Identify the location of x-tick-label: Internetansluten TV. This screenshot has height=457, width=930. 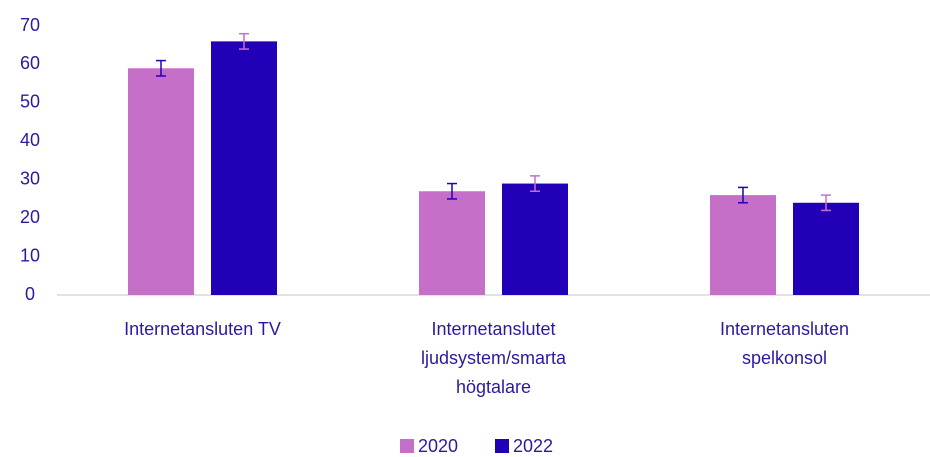
(202, 329).